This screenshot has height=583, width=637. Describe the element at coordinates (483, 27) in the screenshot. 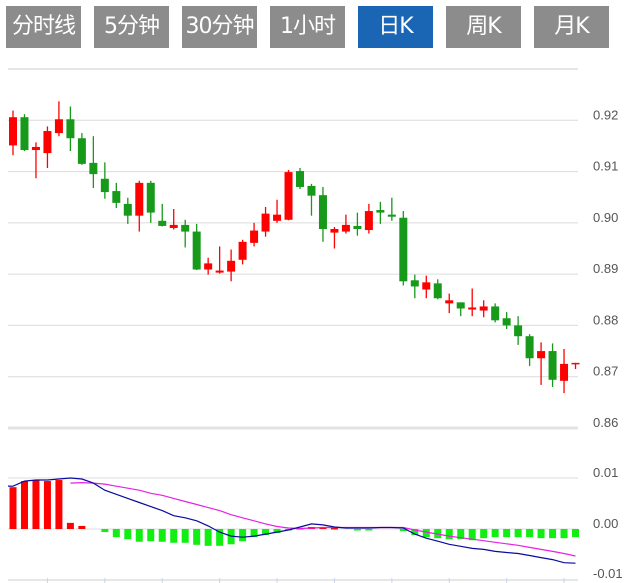

I see `tab-weekly-k: 周K` at that location.